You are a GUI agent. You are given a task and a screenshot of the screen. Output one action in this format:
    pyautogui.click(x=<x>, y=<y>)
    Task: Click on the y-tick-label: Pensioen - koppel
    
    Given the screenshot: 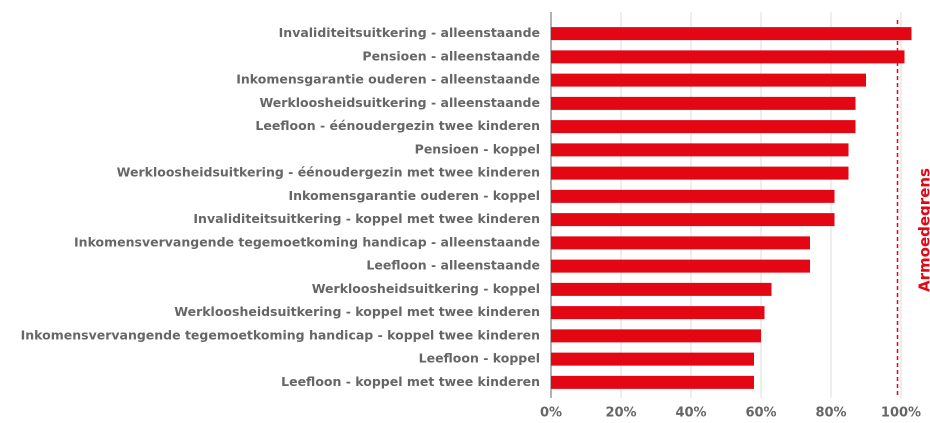 What is the action you would take?
    pyautogui.click(x=477, y=148)
    